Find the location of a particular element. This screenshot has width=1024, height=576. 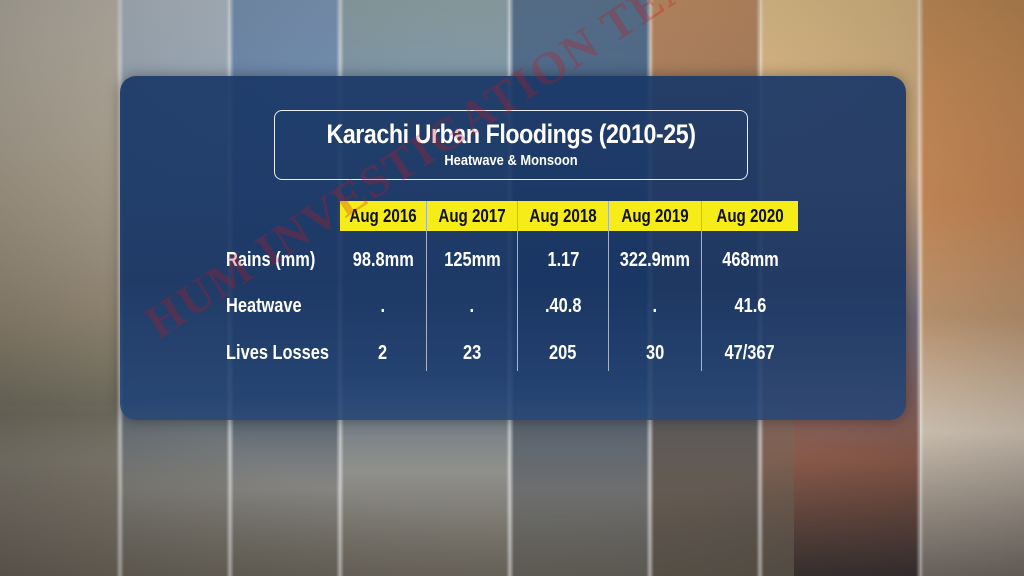

column-header: Aug 2016 is located at coordinates (383, 216).